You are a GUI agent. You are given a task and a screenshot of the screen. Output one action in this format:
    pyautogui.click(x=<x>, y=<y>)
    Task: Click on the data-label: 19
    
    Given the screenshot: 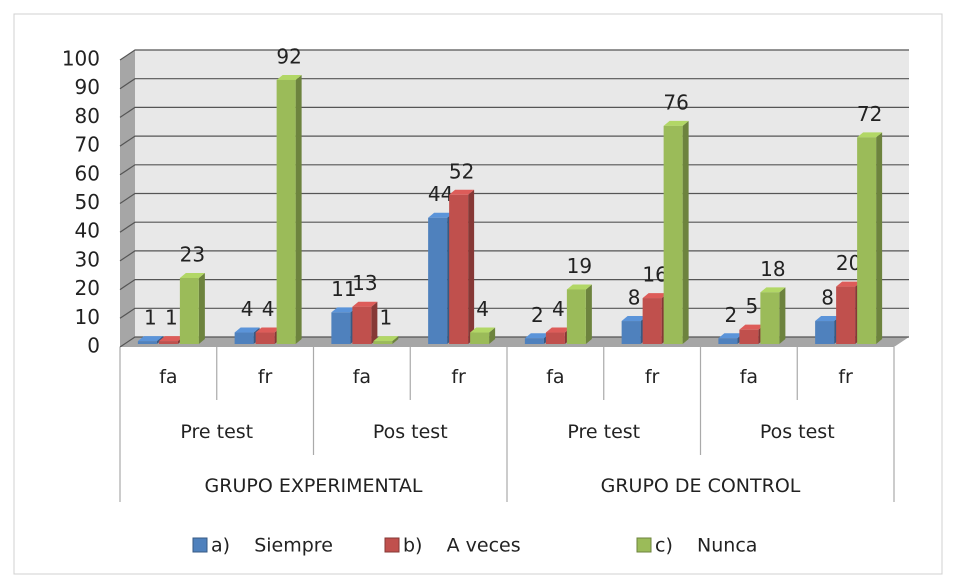 What is the action you would take?
    pyautogui.click(x=579, y=266)
    